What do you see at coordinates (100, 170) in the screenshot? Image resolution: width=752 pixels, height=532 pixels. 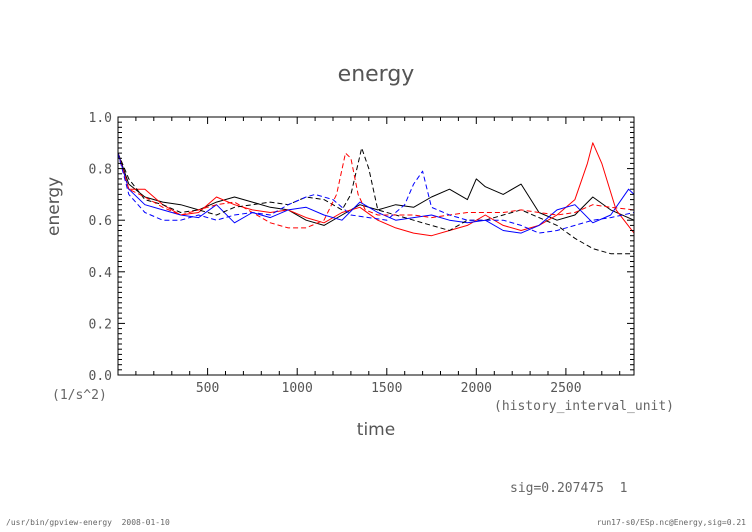 I see `y-tick-label: 0.8` at bounding box center [100, 170].